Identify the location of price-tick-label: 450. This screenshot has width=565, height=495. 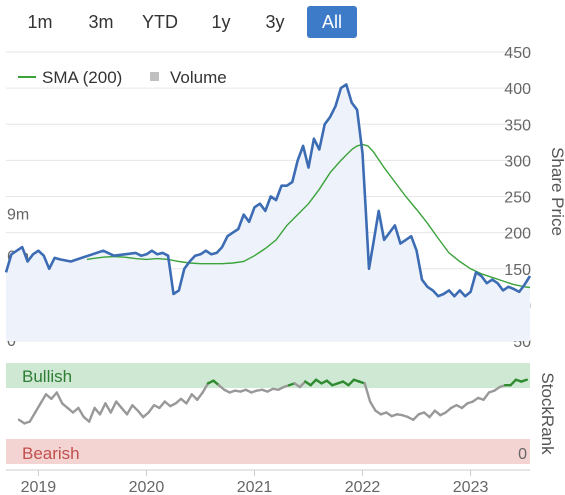
(517, 53).